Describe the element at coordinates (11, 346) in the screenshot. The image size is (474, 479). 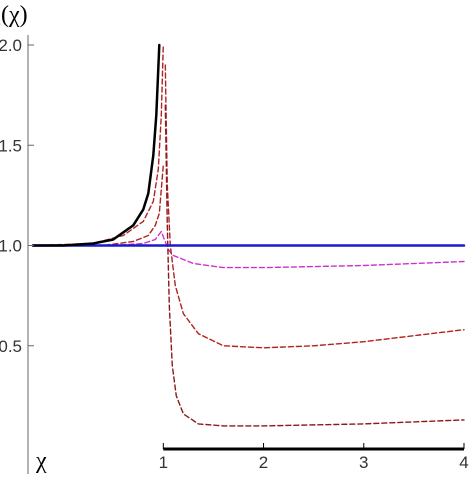
I see `y-tick-label: 0.5` at that location.